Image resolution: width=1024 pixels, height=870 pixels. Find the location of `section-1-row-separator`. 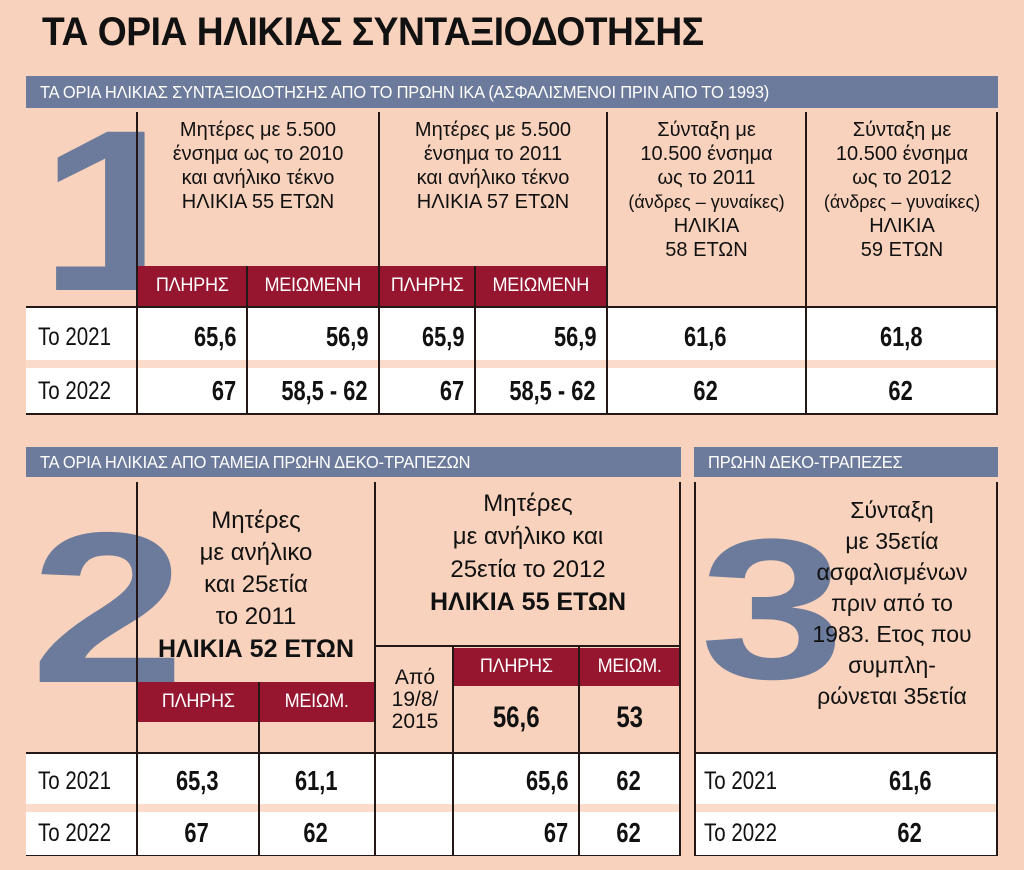

section-1-row-separator is located at coordinates (512, 364).